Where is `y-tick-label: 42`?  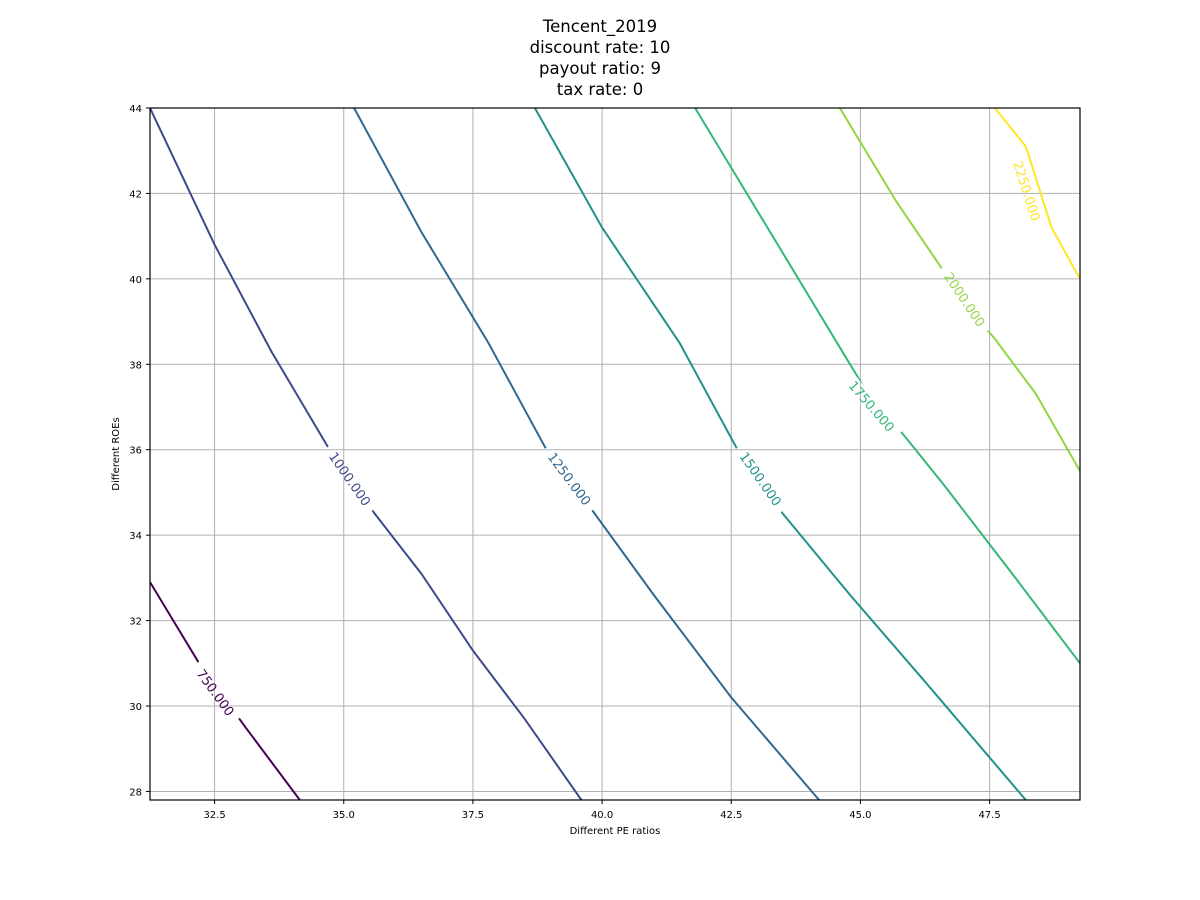
y-tick-label: 42 is located at coordinates (135, 194).